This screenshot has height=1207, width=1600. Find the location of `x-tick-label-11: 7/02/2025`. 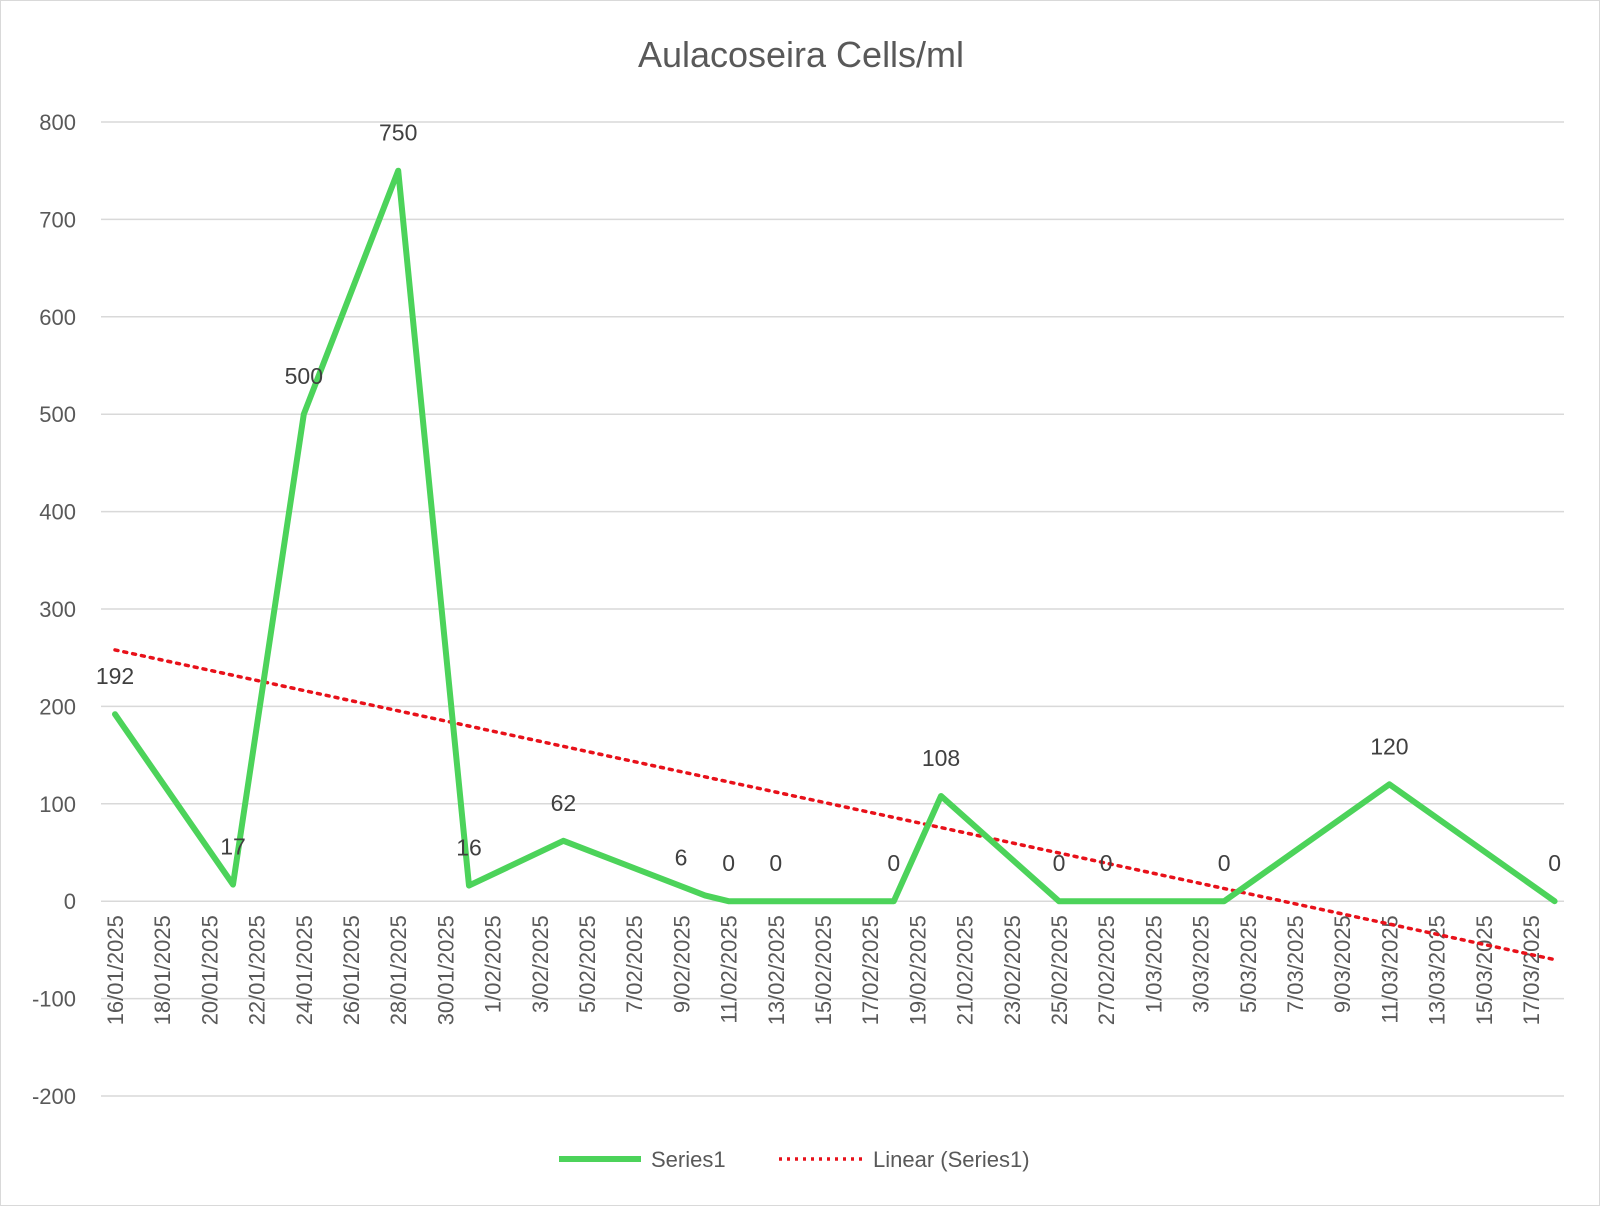

x-tick-label-11: 7/02/2025 is located at coordinates (634, 964).